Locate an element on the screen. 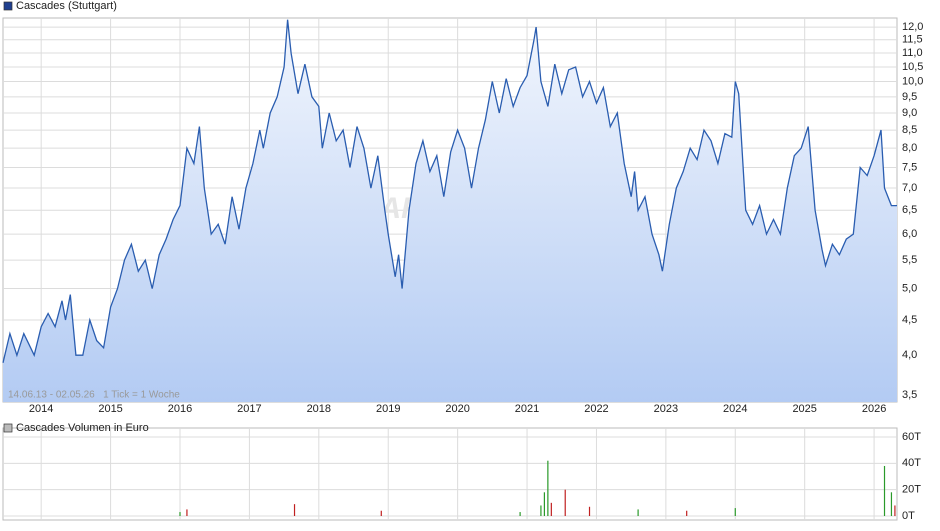 The height and width of the screenshot is (531, 940). y-tick-label: 9,5 is located at coordinates (909, 97).